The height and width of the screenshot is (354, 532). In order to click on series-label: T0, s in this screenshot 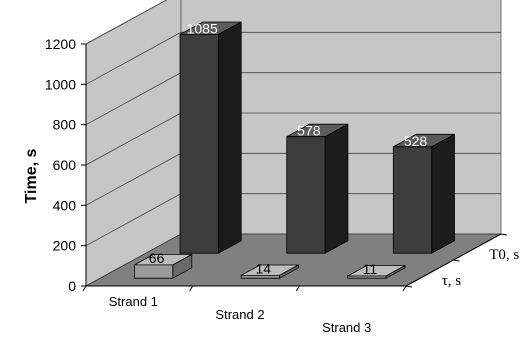, I will do `click(504, 255)`.